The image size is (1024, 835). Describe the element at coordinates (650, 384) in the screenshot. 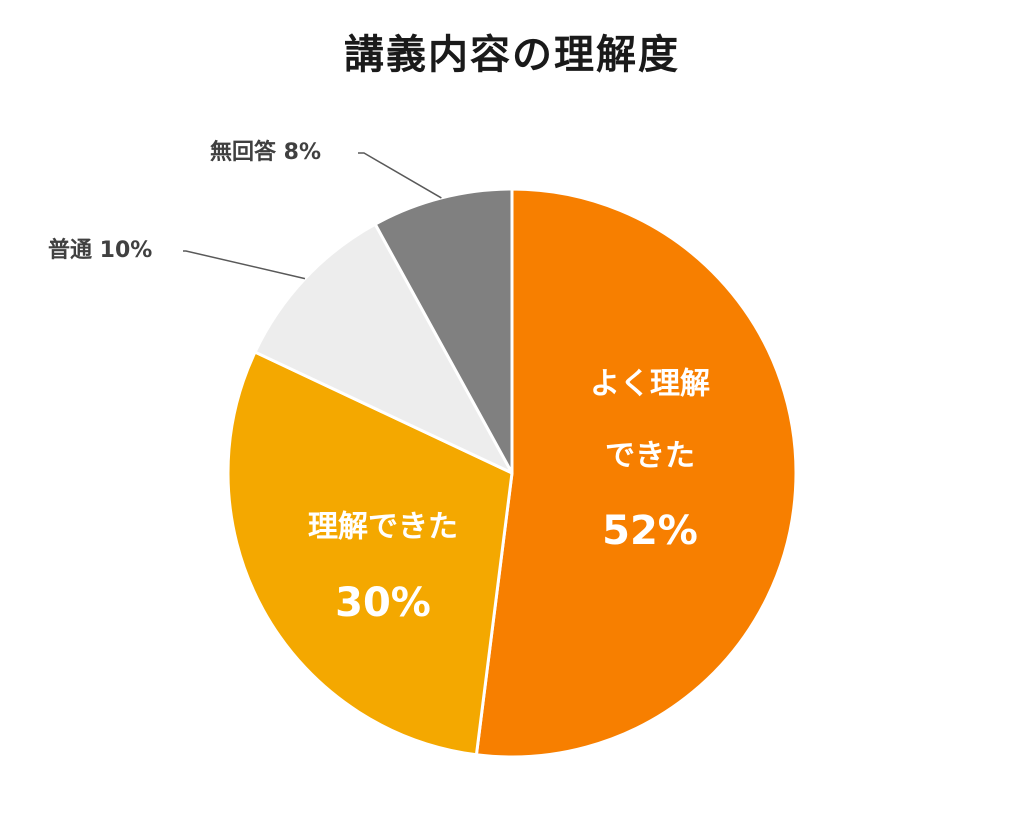

I see `slice-label-0-line-0: よく理解` at that location.